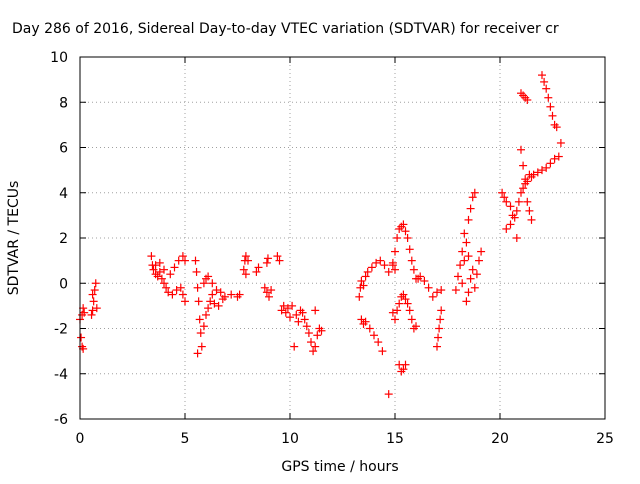 This screenshot has height=484, width=640. What do you see at coordinates (185, 439) in the screenshot?
I see `x-tick-label: 5` at bounding box center [185, 439].